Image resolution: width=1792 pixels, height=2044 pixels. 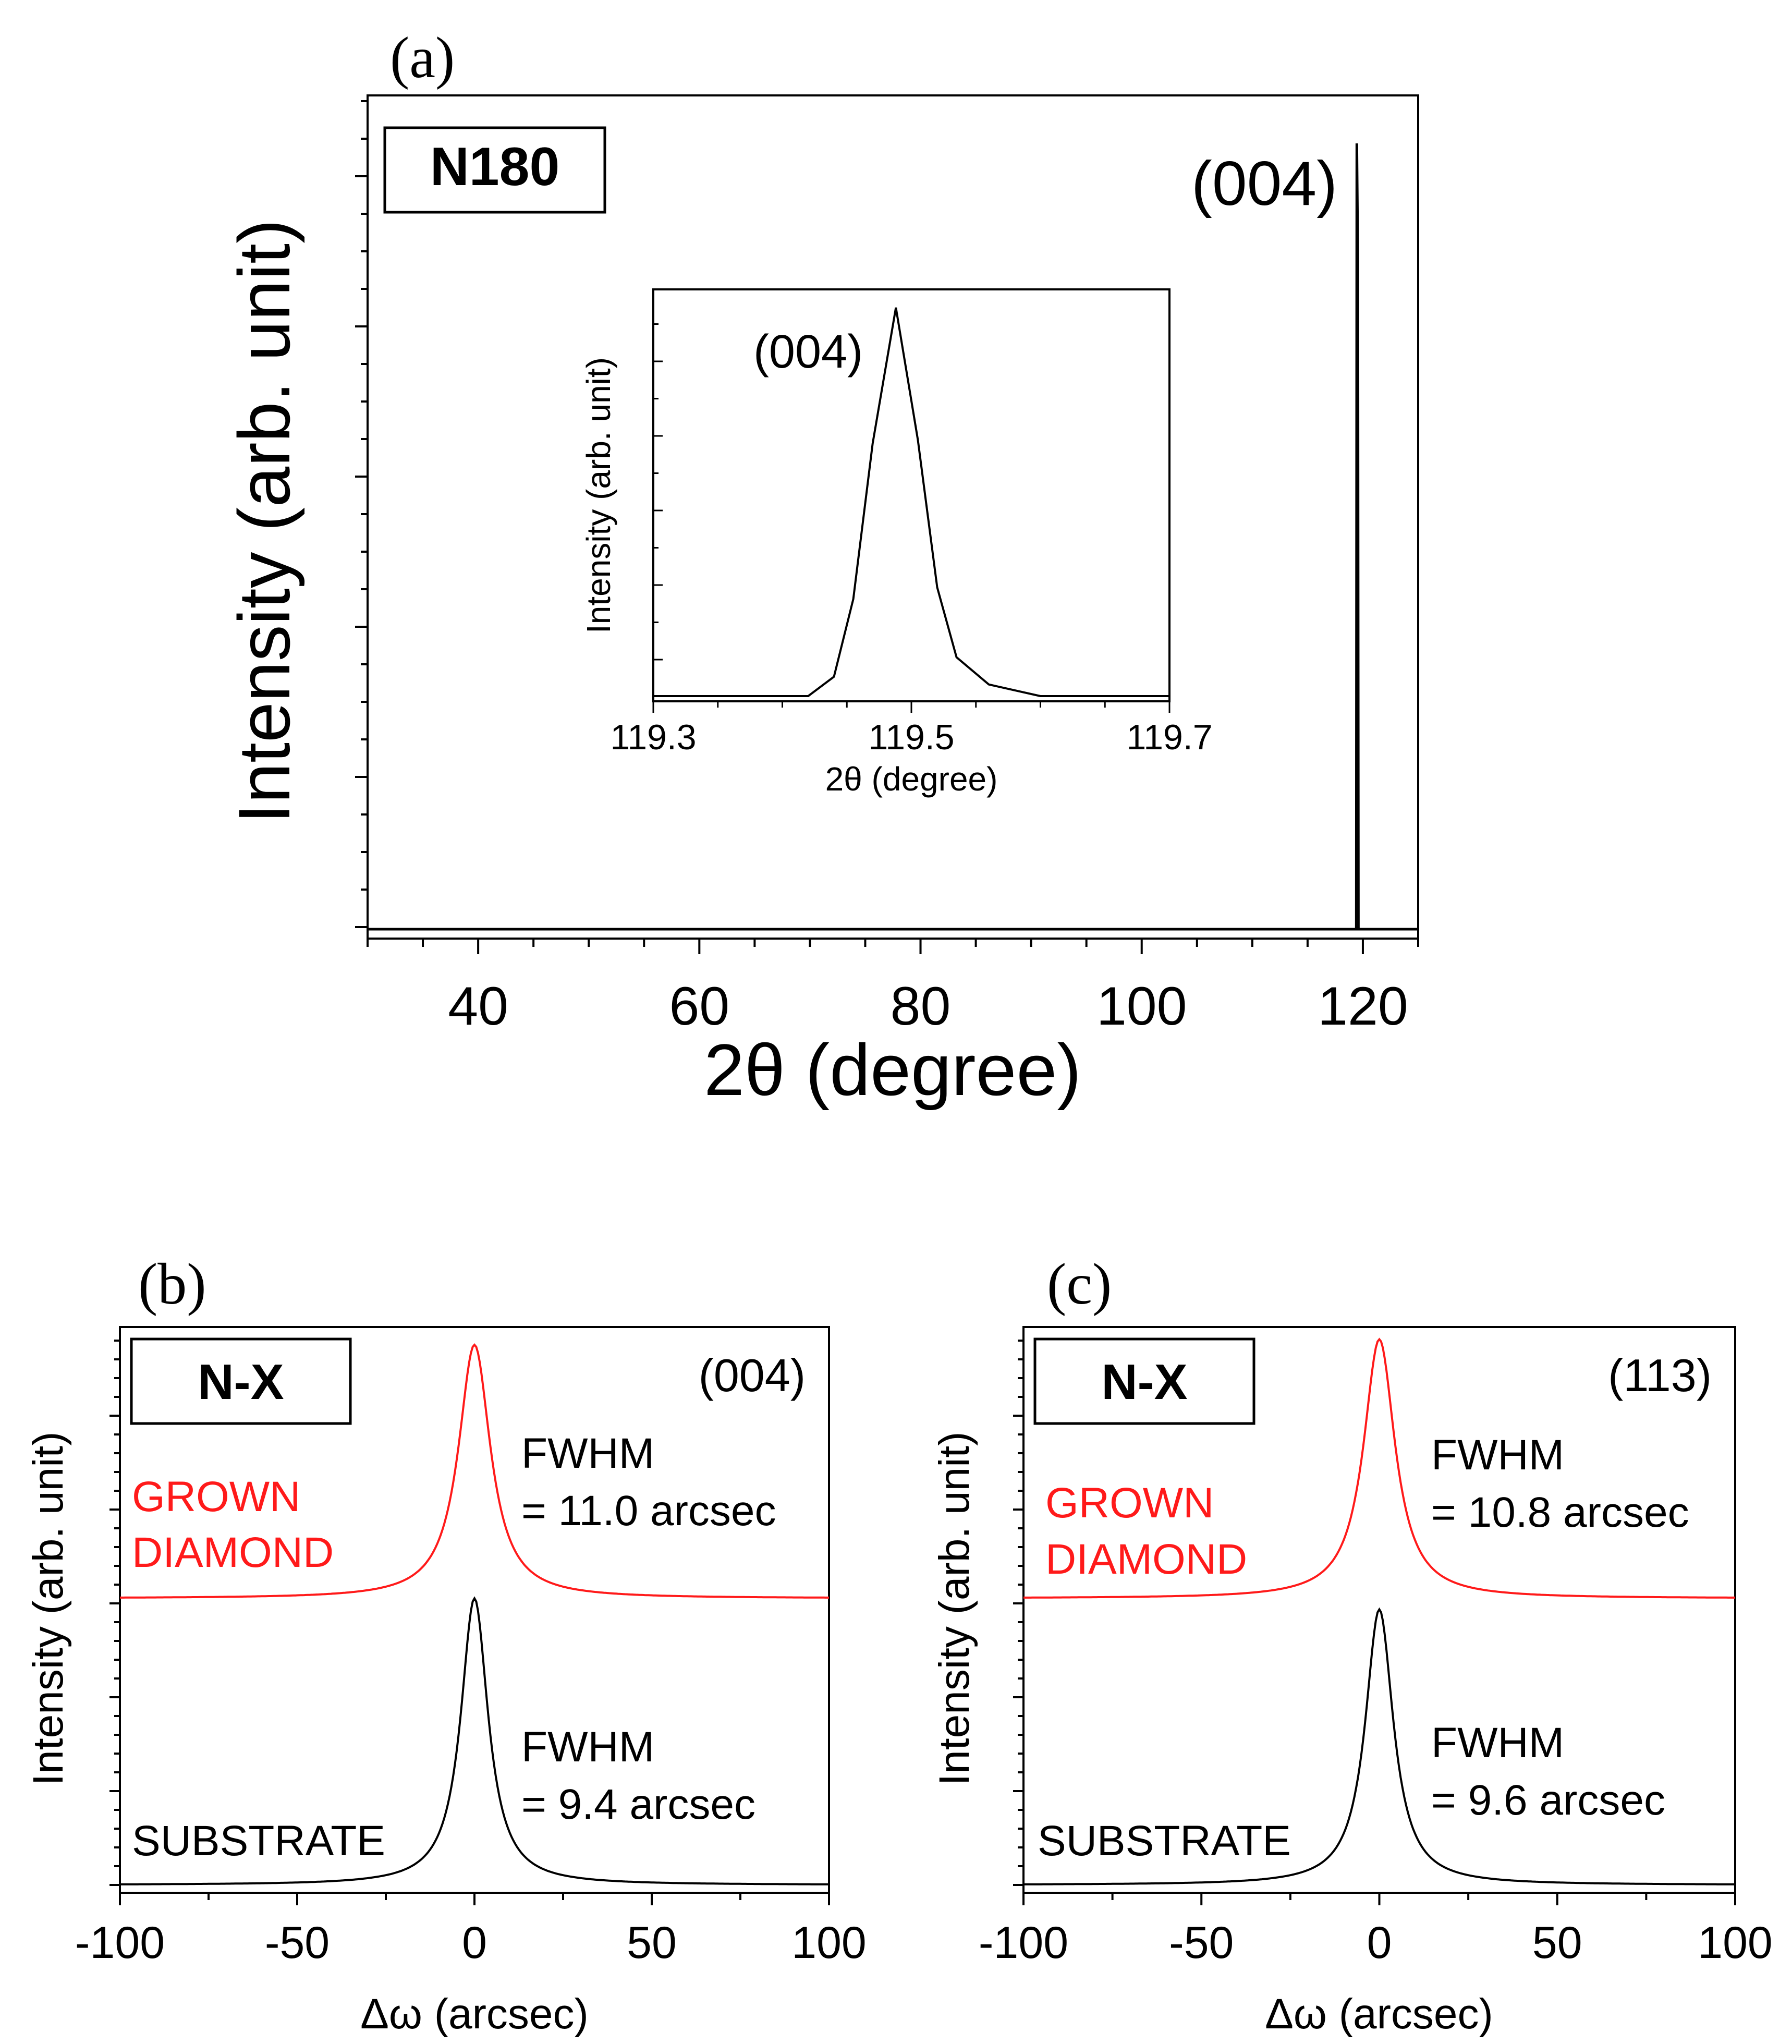 What do you see at coordinates (892, 1070) in the screenshot?
I see `panel-a-x-axis-label: 2θ (degree)` at bounding box center [892, 1070].